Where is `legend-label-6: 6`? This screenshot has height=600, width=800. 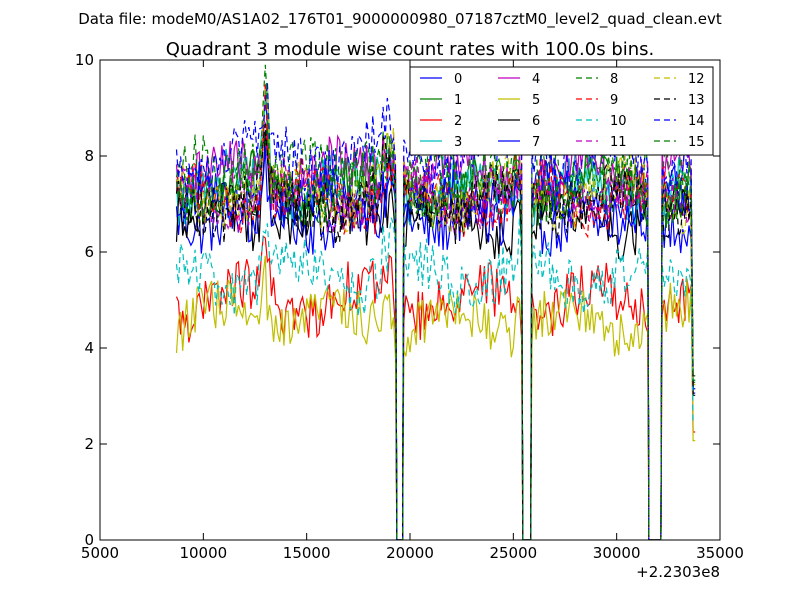
legend-label-6: 6 is located at coordinates (536, 121).